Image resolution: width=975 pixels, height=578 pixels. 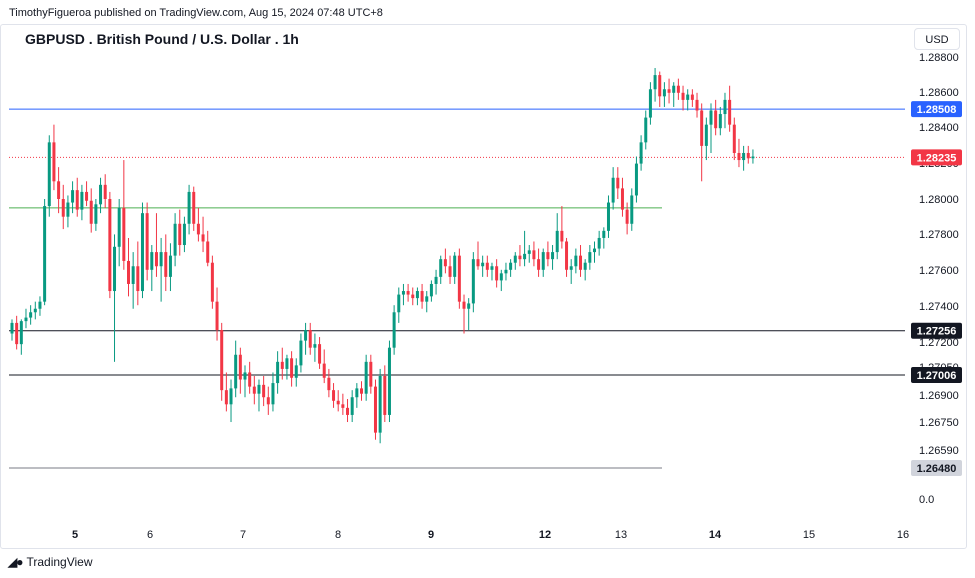 I want to click on price-label-text: 1.28508, so click(x=937, y=110).